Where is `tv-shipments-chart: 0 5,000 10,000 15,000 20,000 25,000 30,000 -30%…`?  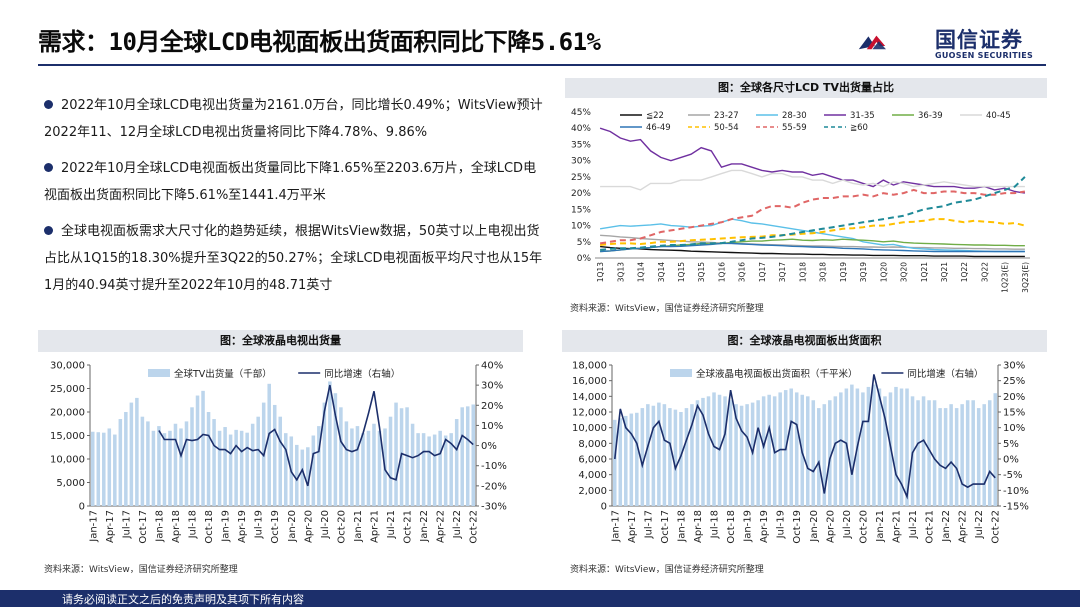 tv-shipments-chart: 0 5,000 10,000 15,000 20,000 25,000 30,000 -30%… is located at coordinates (278, 452).